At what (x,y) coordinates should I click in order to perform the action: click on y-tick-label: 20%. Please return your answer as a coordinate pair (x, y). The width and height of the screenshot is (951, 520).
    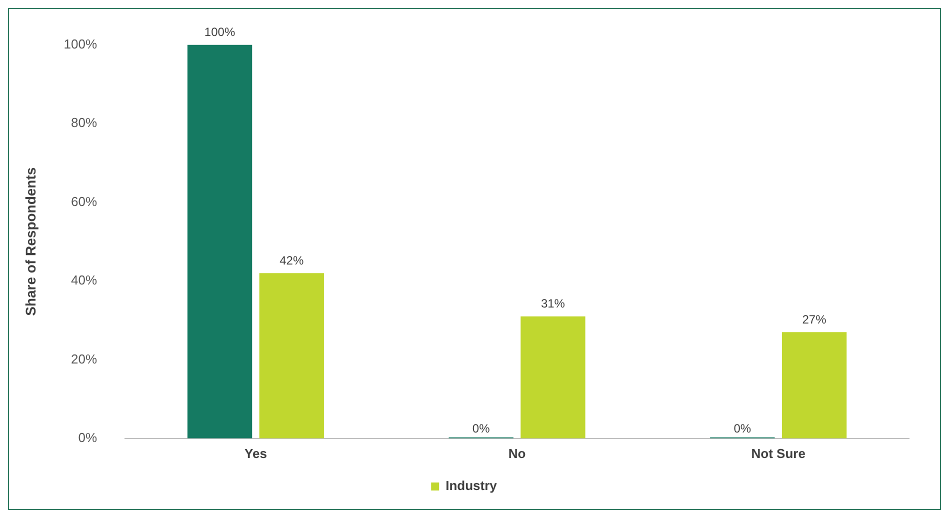
    Looking at the image, I should click on (84, 358).